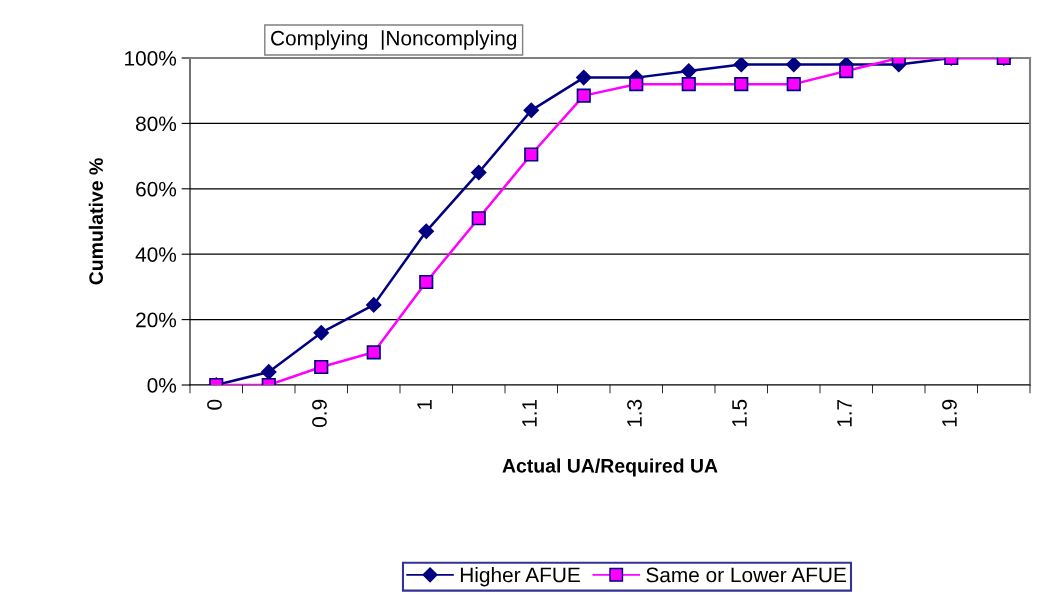 The width and height of the screenshot is (1045, 601). What do you see at coordinates (319, 413) in the screenshot?
I see `x-tick-label: 0.9` at bounding box center [319, 413].